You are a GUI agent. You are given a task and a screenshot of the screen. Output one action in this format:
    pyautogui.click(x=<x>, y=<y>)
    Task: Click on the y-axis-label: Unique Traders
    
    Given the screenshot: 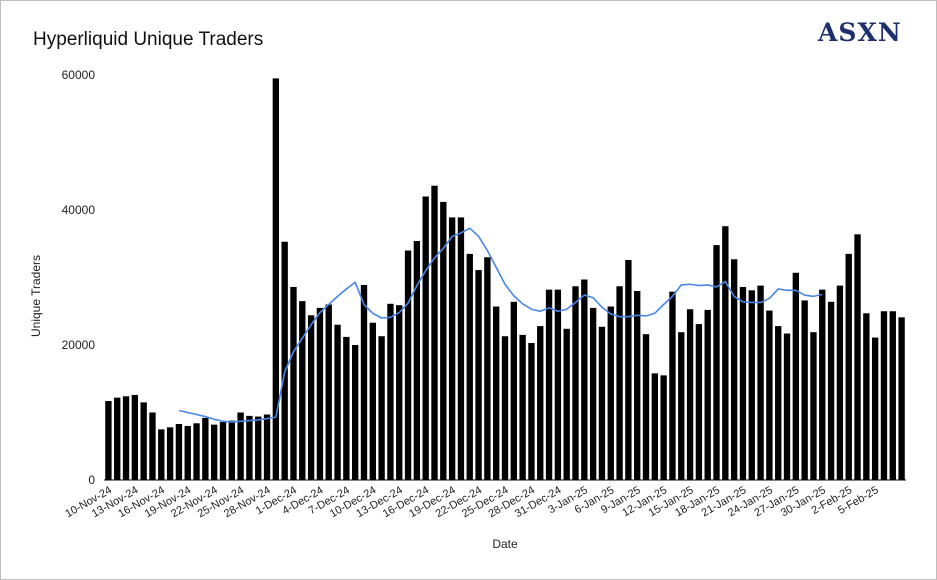 What is the action you would take?
    pyautogui.click(x=36, y=296)
    